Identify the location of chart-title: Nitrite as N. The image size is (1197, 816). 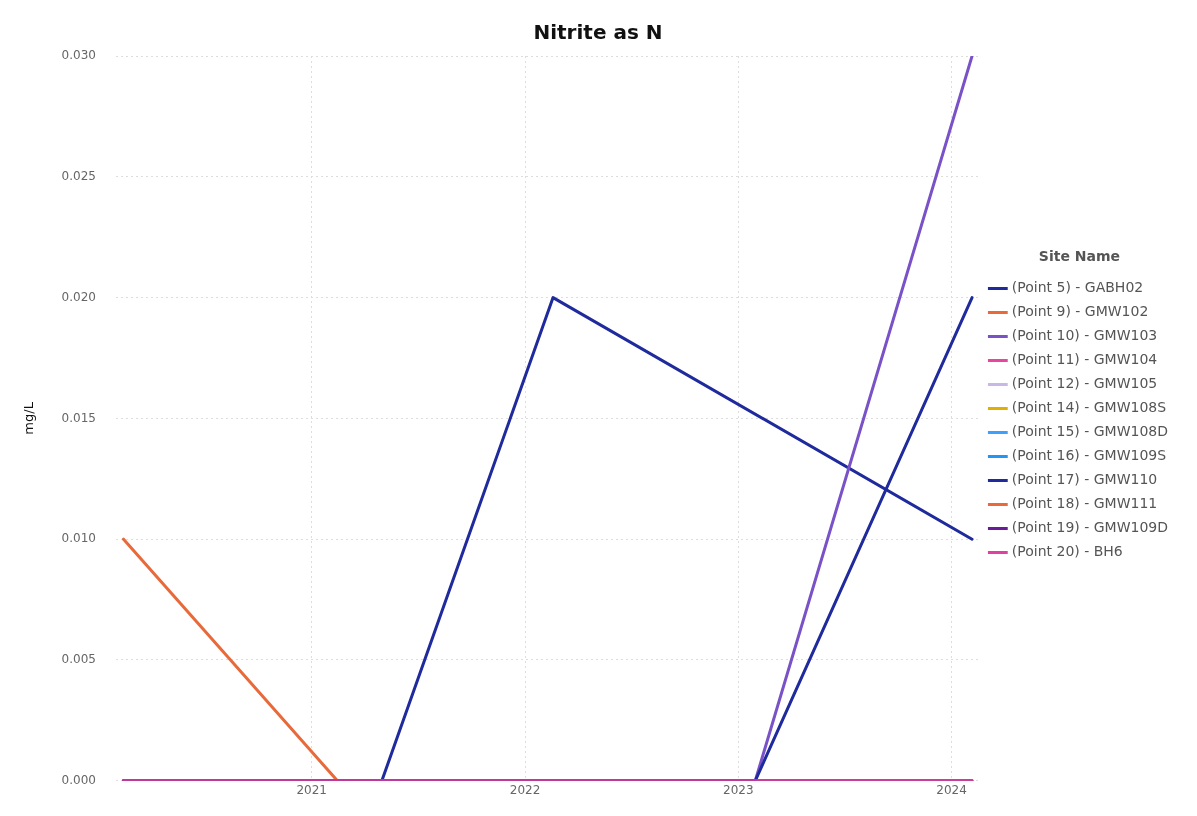
(598, 32).